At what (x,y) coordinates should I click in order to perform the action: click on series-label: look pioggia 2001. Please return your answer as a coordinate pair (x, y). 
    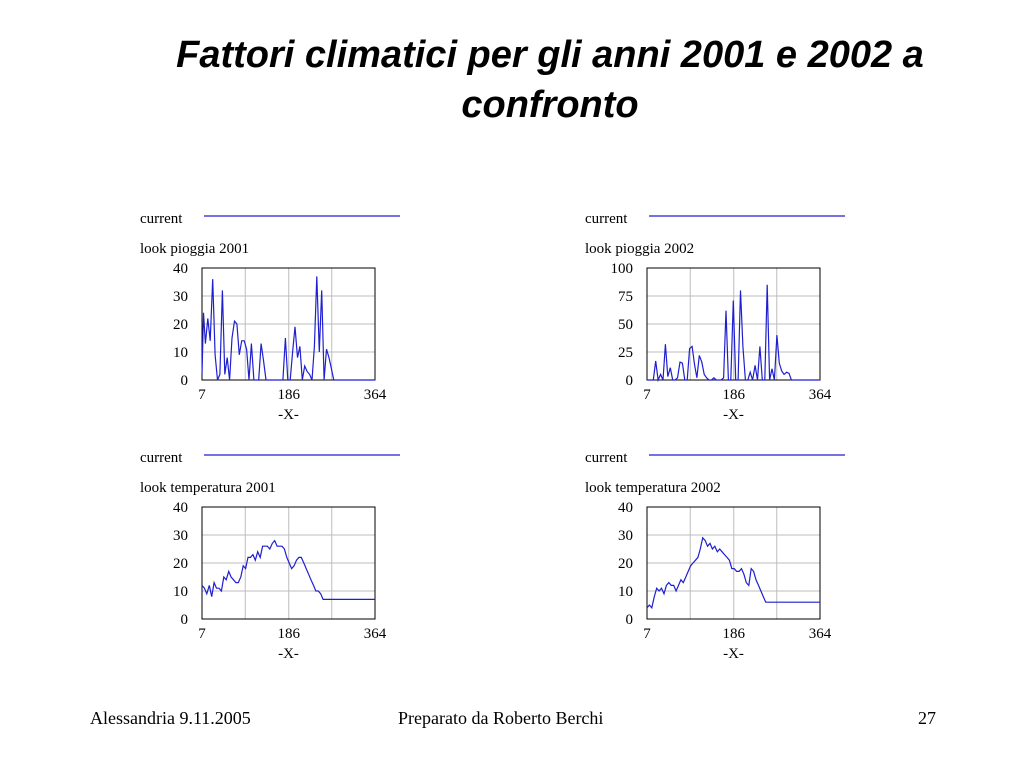
    Looking at the image, I should click on (194, 249).